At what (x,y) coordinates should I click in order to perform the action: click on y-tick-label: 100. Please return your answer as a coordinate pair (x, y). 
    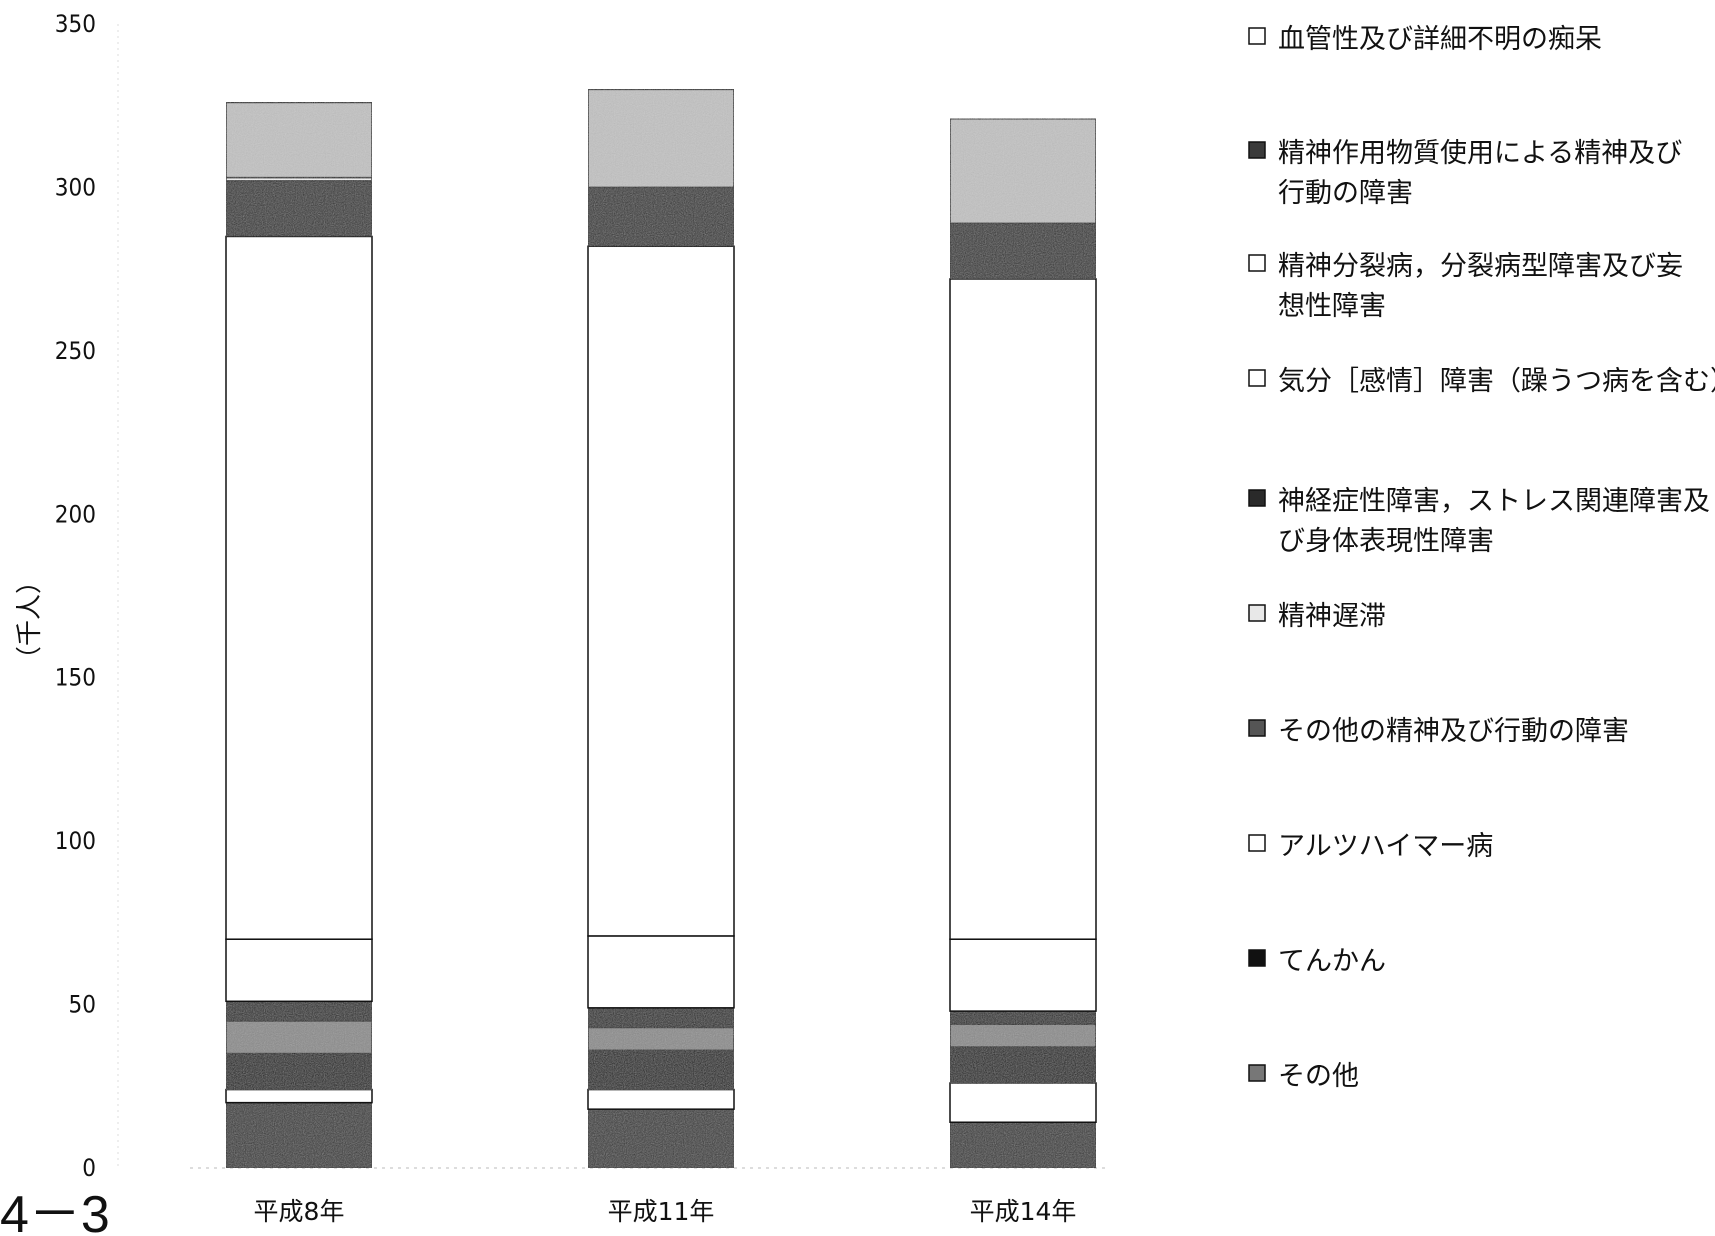
    Looking at the image, I should click on (75, 841).